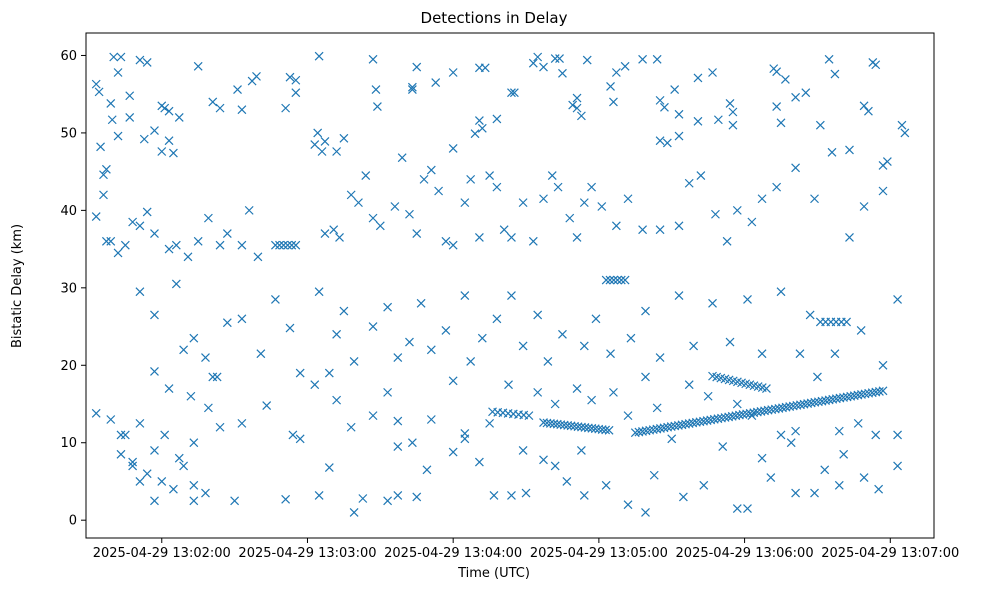 The height and width of the screenshot is (595, 986). Describe the element at coordinates (73, 521) in the screenshot. I see `y-tick-label: 0` at that location.